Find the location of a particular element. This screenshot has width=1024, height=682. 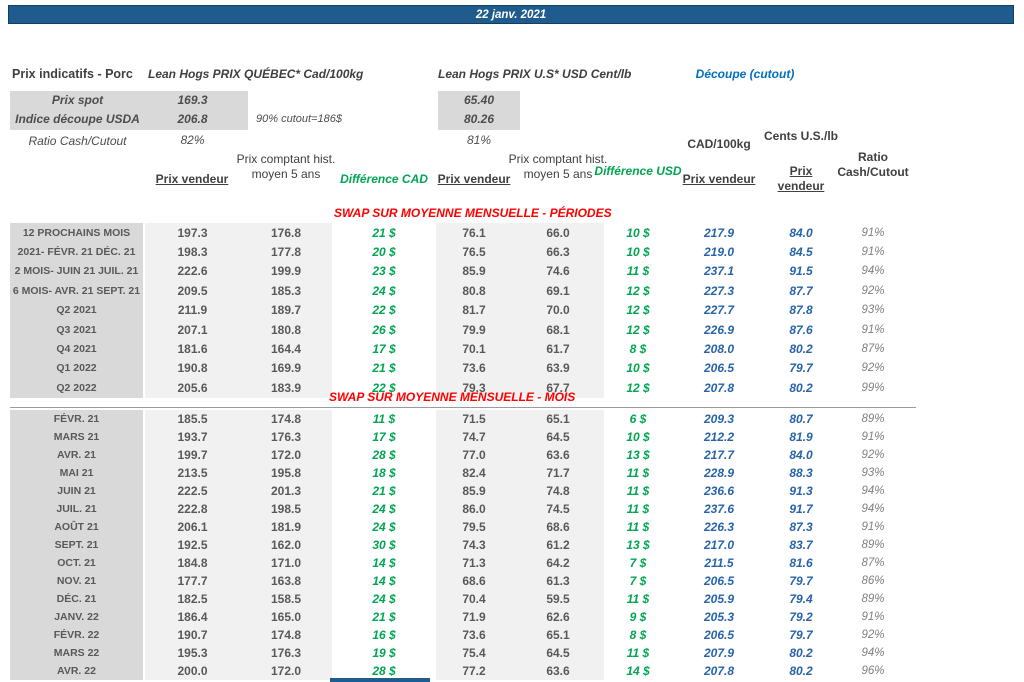

cad-prix-vendeur-value: 222.6 is located at coordinates (192, 271).